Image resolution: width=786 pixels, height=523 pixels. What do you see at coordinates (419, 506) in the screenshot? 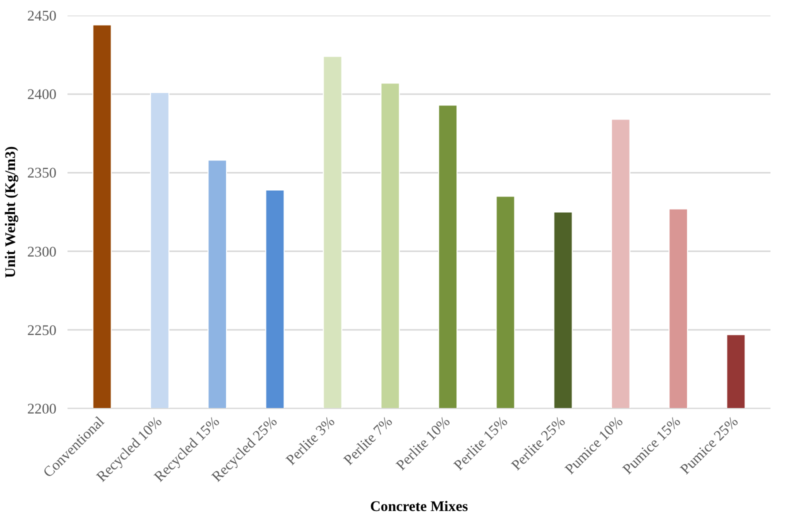
I see `x-axis-title: Concrete Mixes` at bounding box center [419, 506].